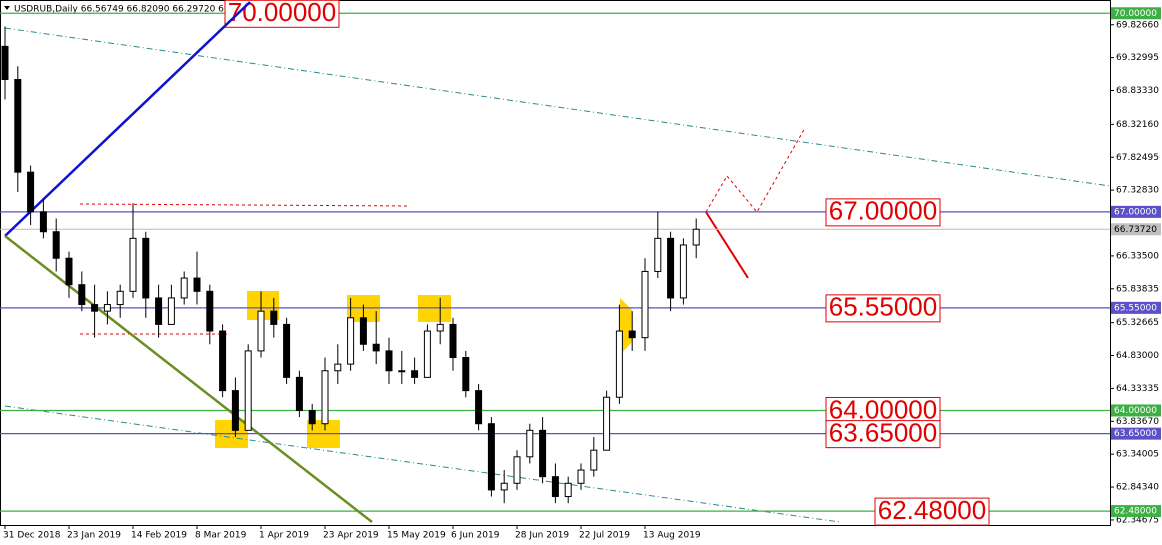  I want to click on level-annotation: 63.65000, so click(883, 433).